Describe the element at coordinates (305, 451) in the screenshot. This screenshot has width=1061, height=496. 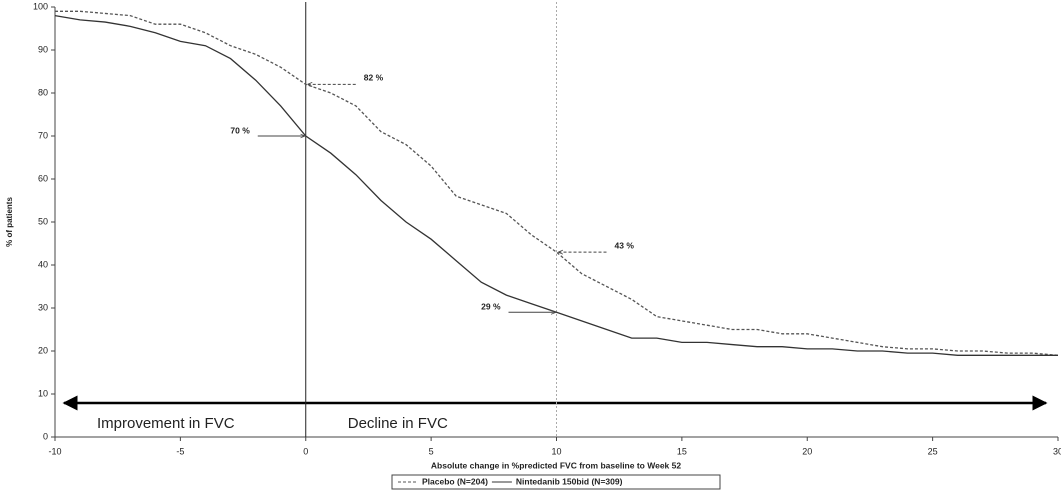
I see `x-tick-label: 0` at that location.